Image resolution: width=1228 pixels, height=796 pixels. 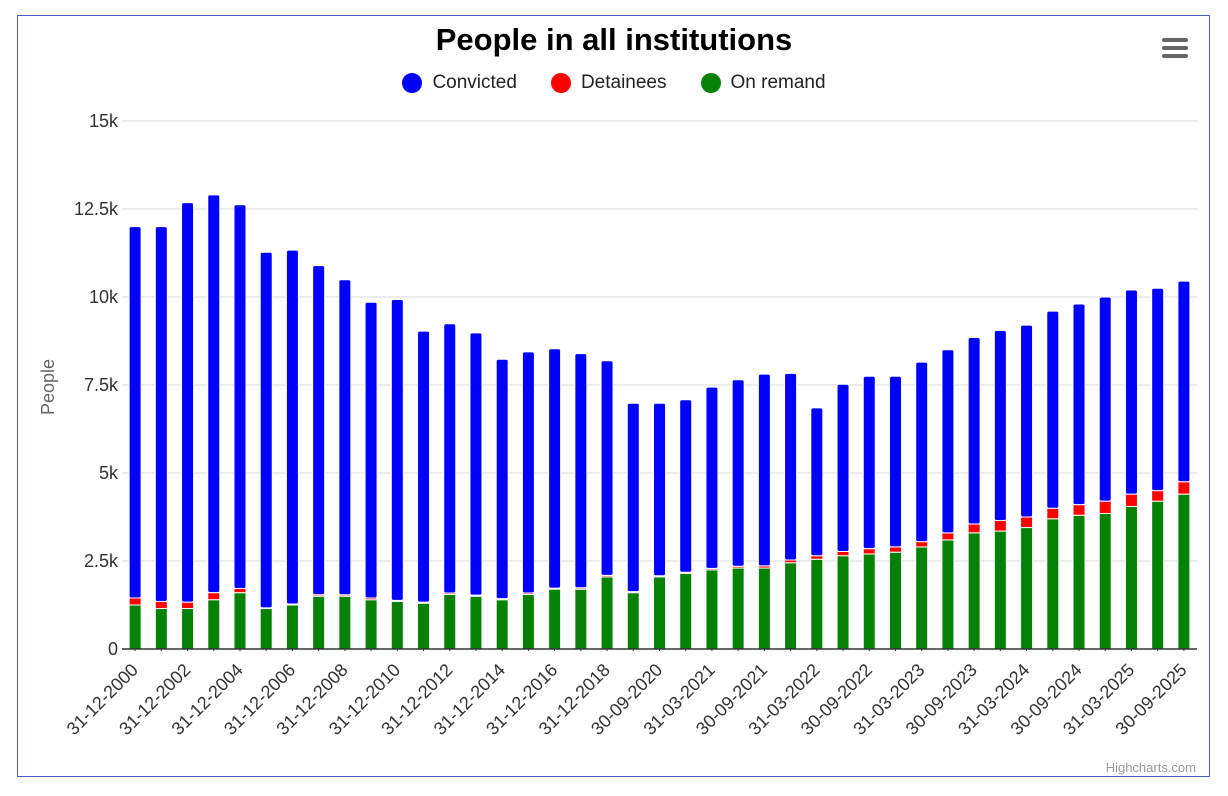 I want to click on legend-item-detainees: Detainees, so click(x=608, y=83).